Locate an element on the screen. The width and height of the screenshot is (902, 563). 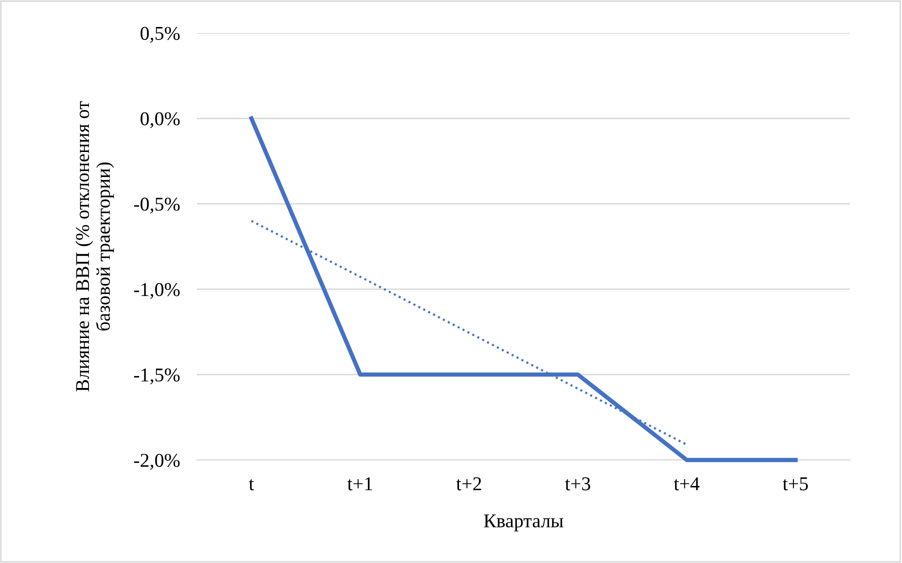
y-tick-label: -1,0% is located at coordinates (157, 291).